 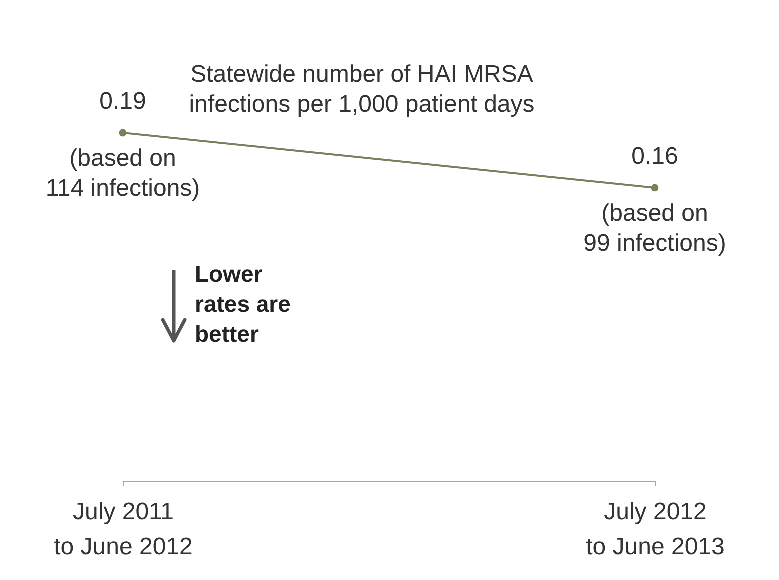 I want to click on data-label: 0.16, so click(x=655, y=156).